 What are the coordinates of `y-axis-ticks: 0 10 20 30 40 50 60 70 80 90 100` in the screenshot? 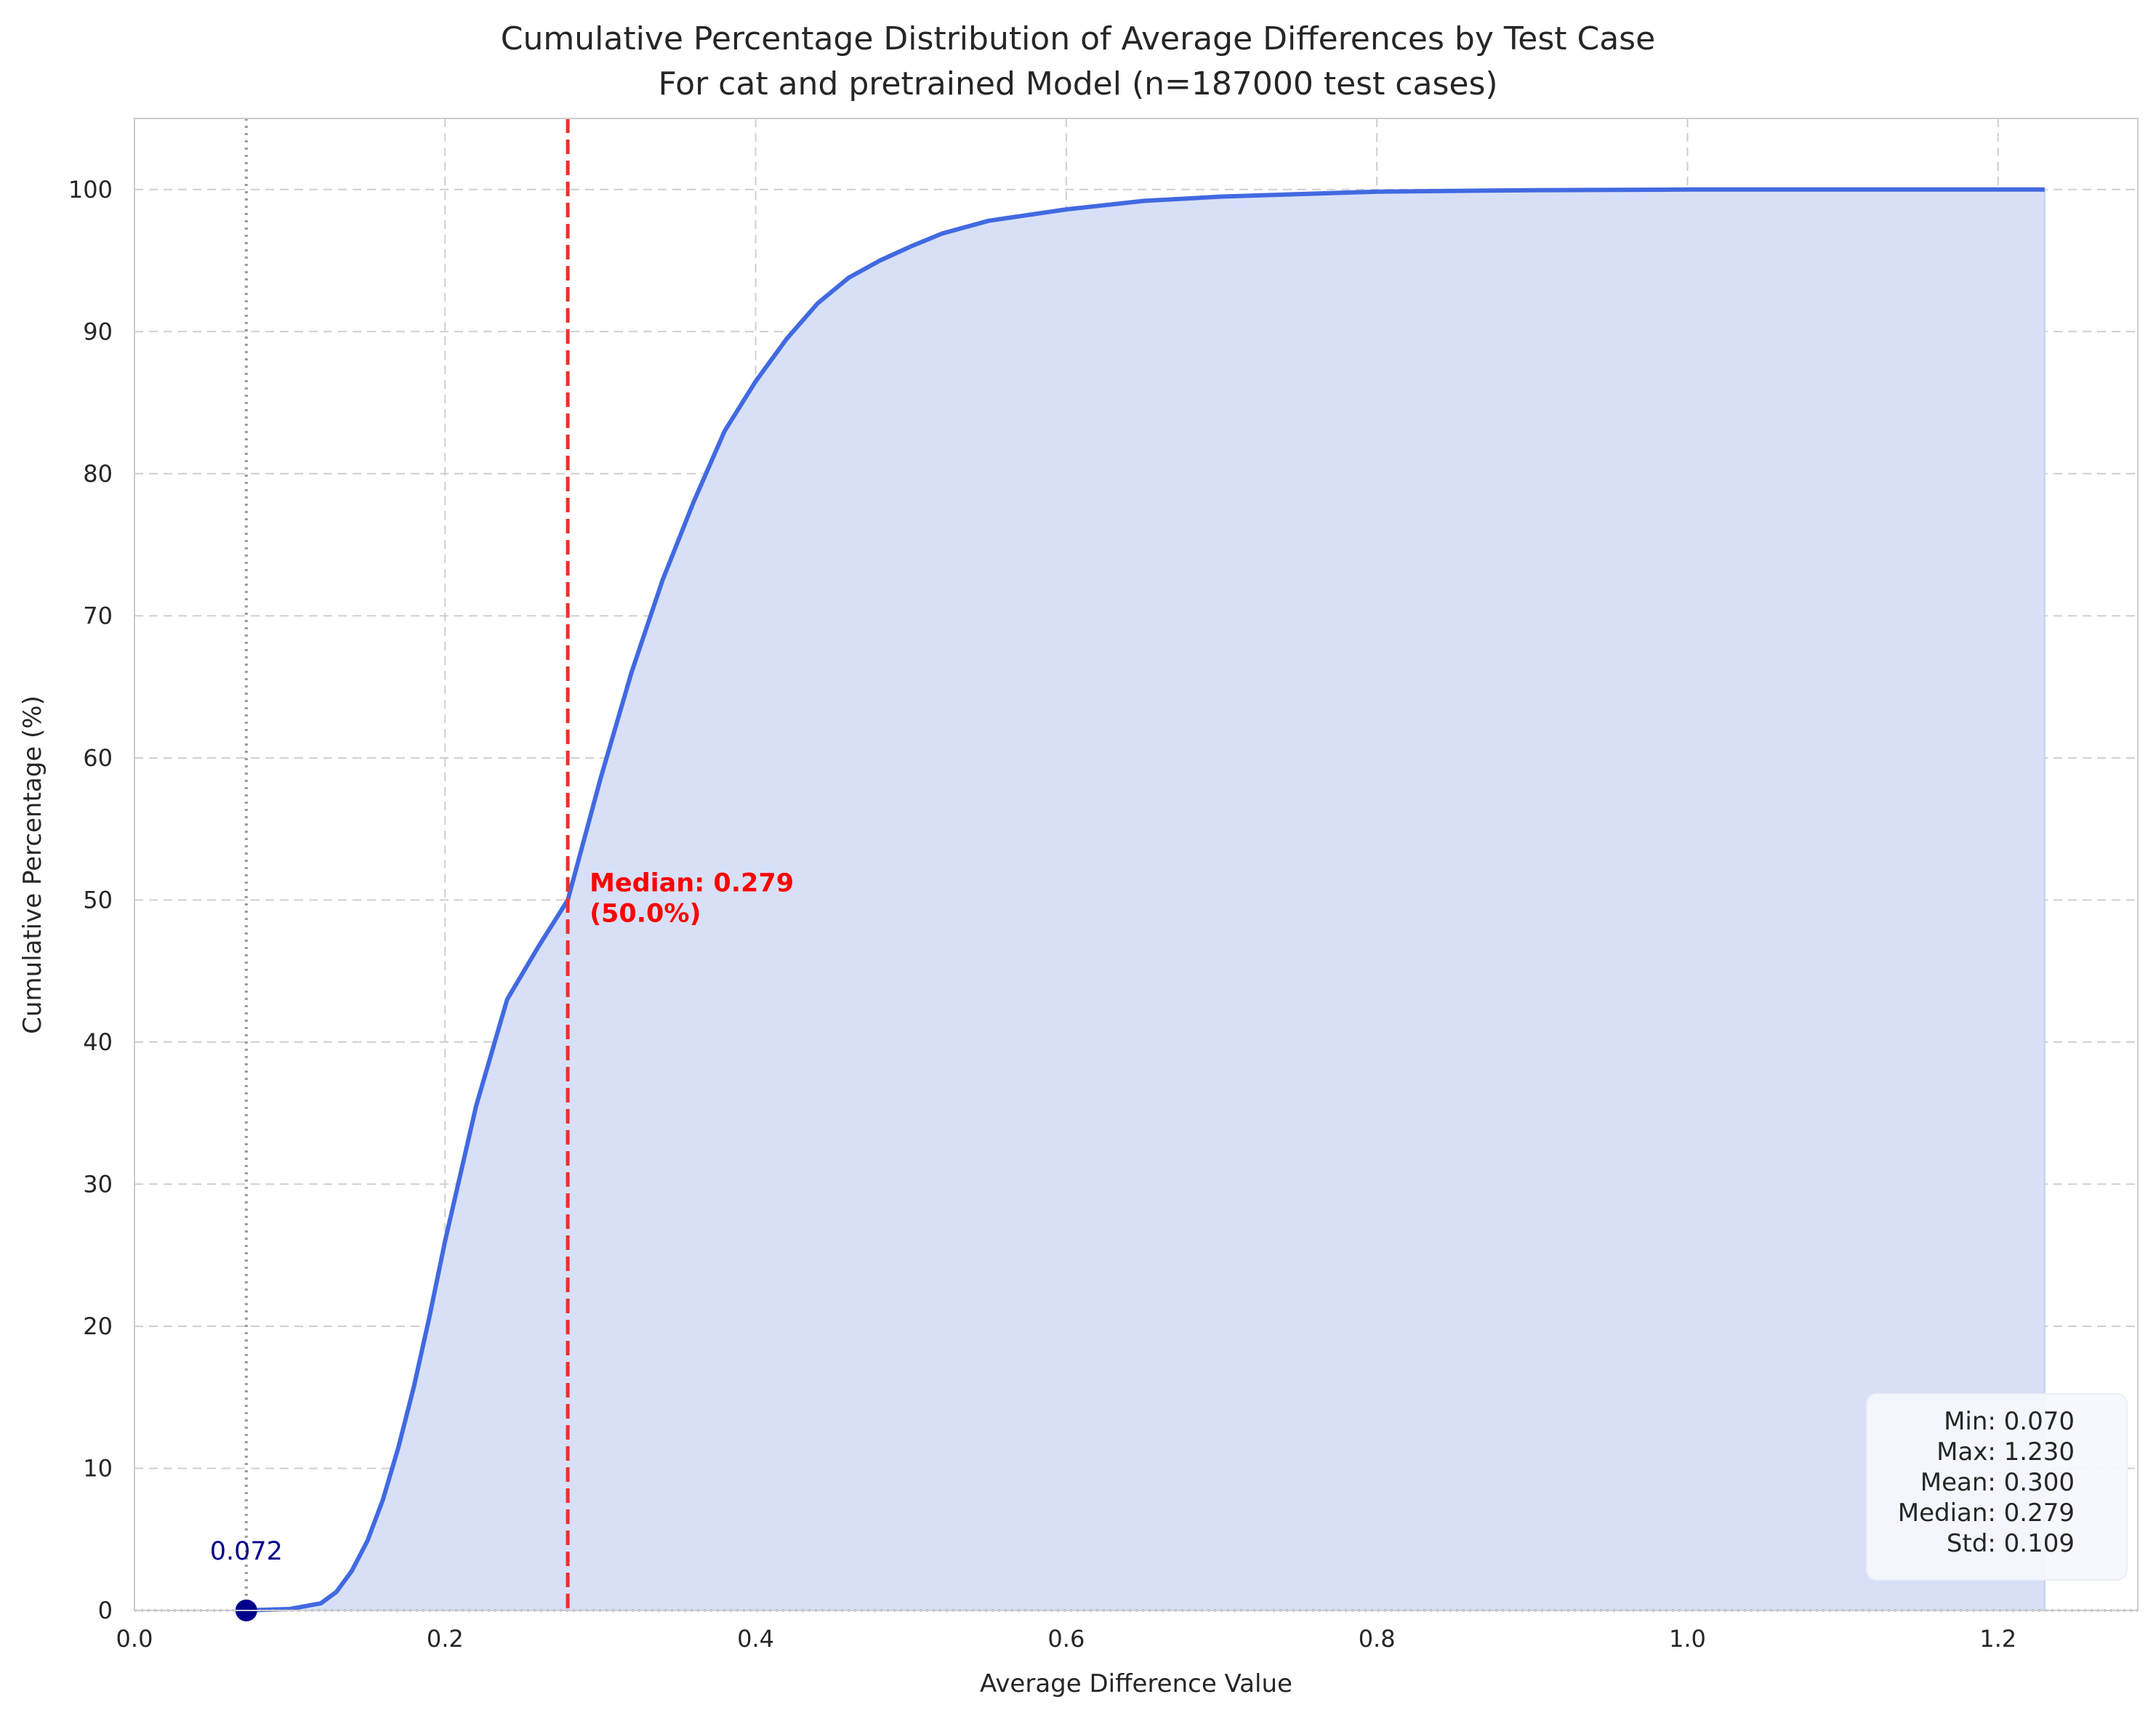 It's located at (90, 900).